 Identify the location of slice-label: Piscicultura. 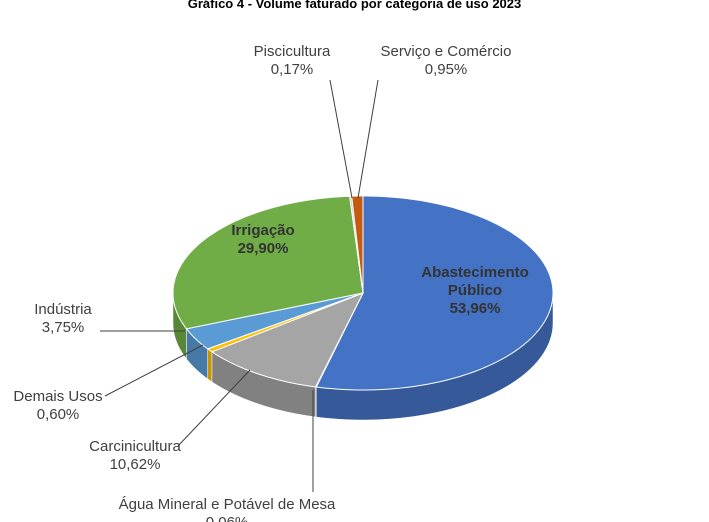
(292, 51).